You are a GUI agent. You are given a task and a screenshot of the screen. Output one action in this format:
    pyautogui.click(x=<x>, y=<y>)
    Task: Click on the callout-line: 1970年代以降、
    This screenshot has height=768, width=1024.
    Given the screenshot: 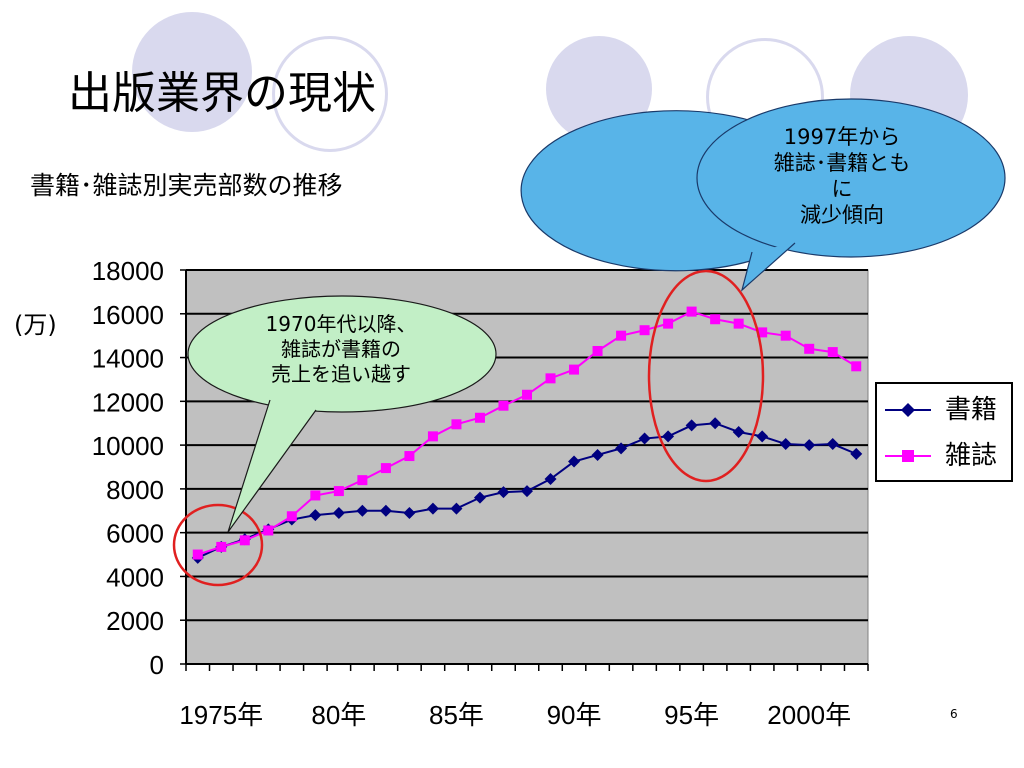 What is the action you would take?
    pyautogui.click(x=341, y=324)
    